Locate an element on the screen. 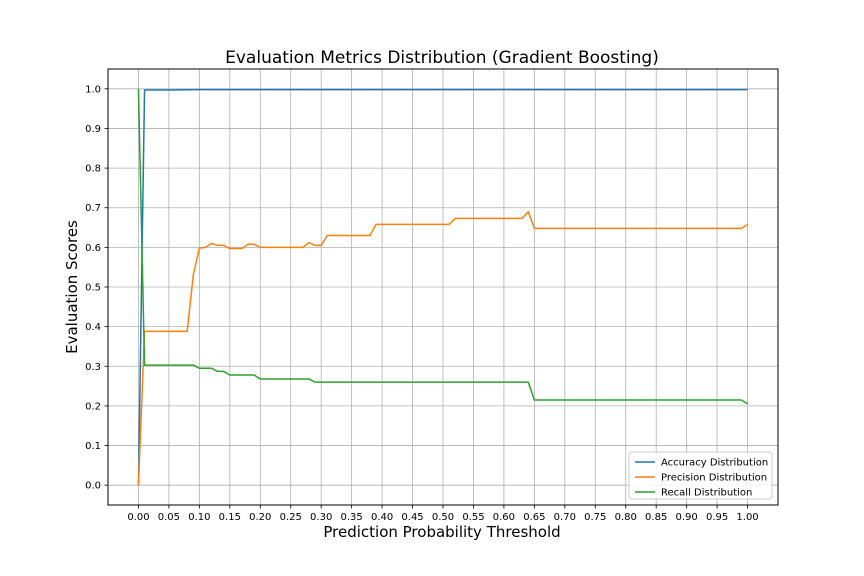 The image size is (864, 576). legend-label: Recall Distribution is located at coordinates (706, 493).